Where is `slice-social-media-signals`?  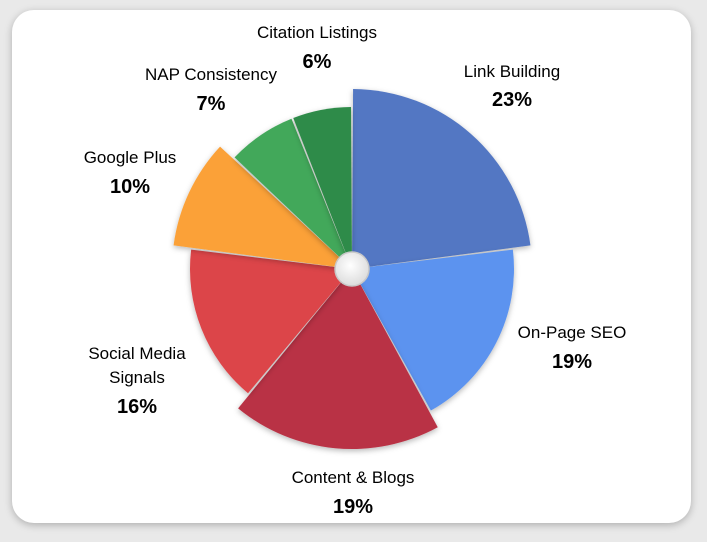 slice-social-media-signals is located at coordinates (271, 321).